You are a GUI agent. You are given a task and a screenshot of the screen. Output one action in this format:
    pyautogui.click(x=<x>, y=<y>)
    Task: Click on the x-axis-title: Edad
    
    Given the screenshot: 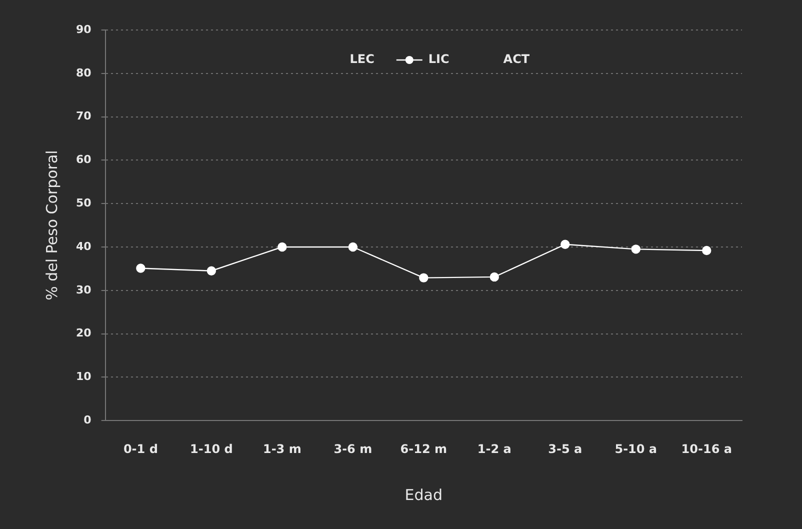 What is the action you would take?
    pyautogui.click(x=423, y=495)
    